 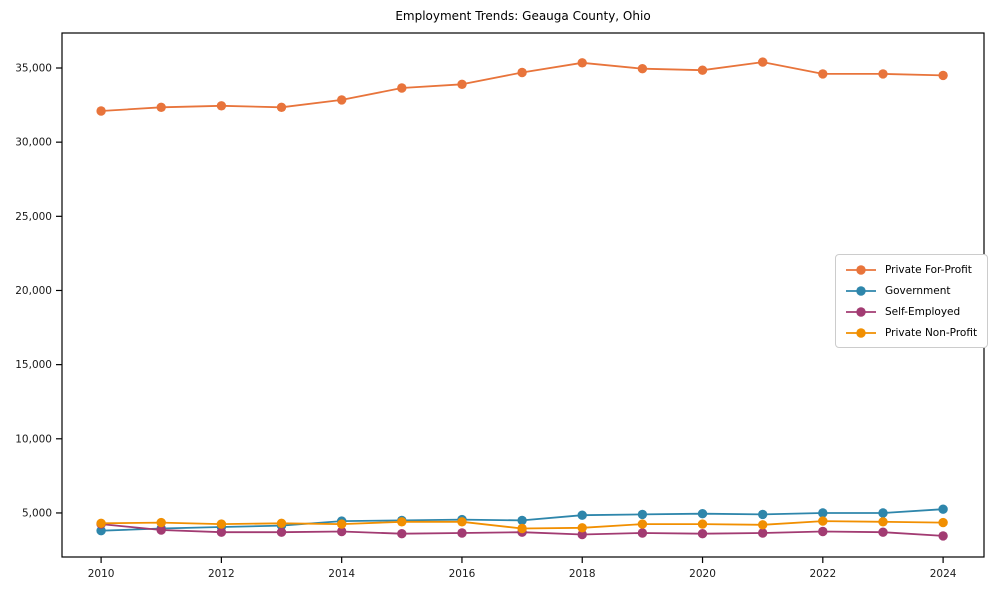 I want to click on x-tick-label: 2010, so click(x=101, y=574).